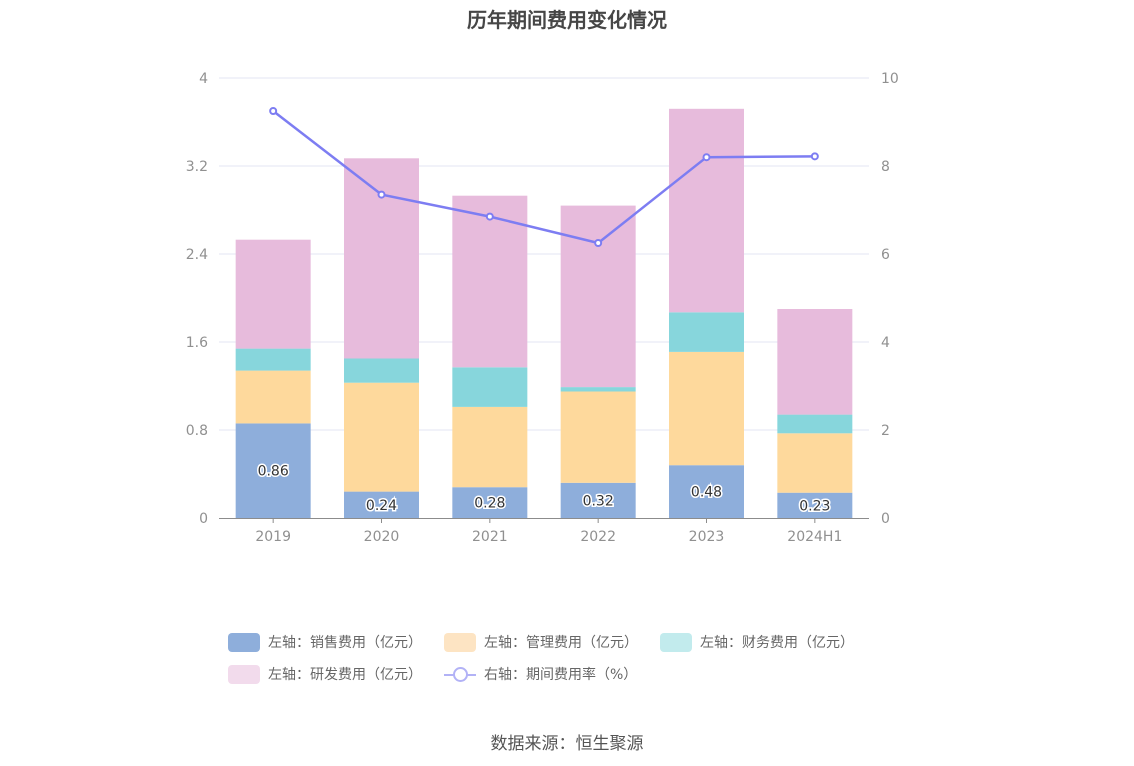 This screenshot has width=1134, height=766. I want to click on x-axis-tick-label: 2022, so click(598, 537).